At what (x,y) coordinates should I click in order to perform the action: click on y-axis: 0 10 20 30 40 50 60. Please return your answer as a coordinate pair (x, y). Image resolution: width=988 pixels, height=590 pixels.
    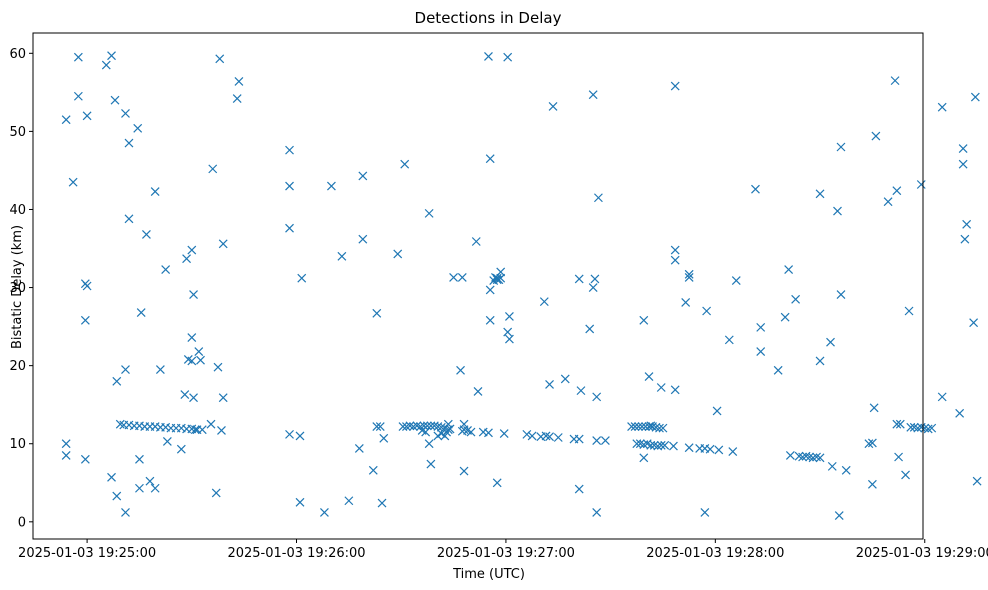
    Looking at the image, I should click on (21, 288).